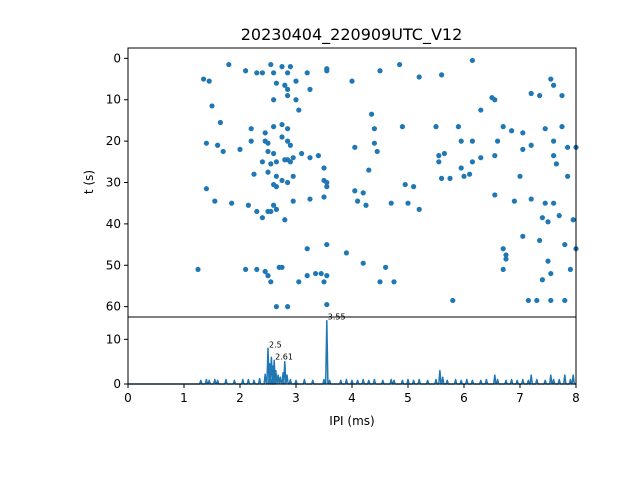 This screenshot has height=480, width=640. What do you see at coordinates (240, 398) in the screenshot?
I see `x-tick-label: 2` at bounding box center [240, 398].